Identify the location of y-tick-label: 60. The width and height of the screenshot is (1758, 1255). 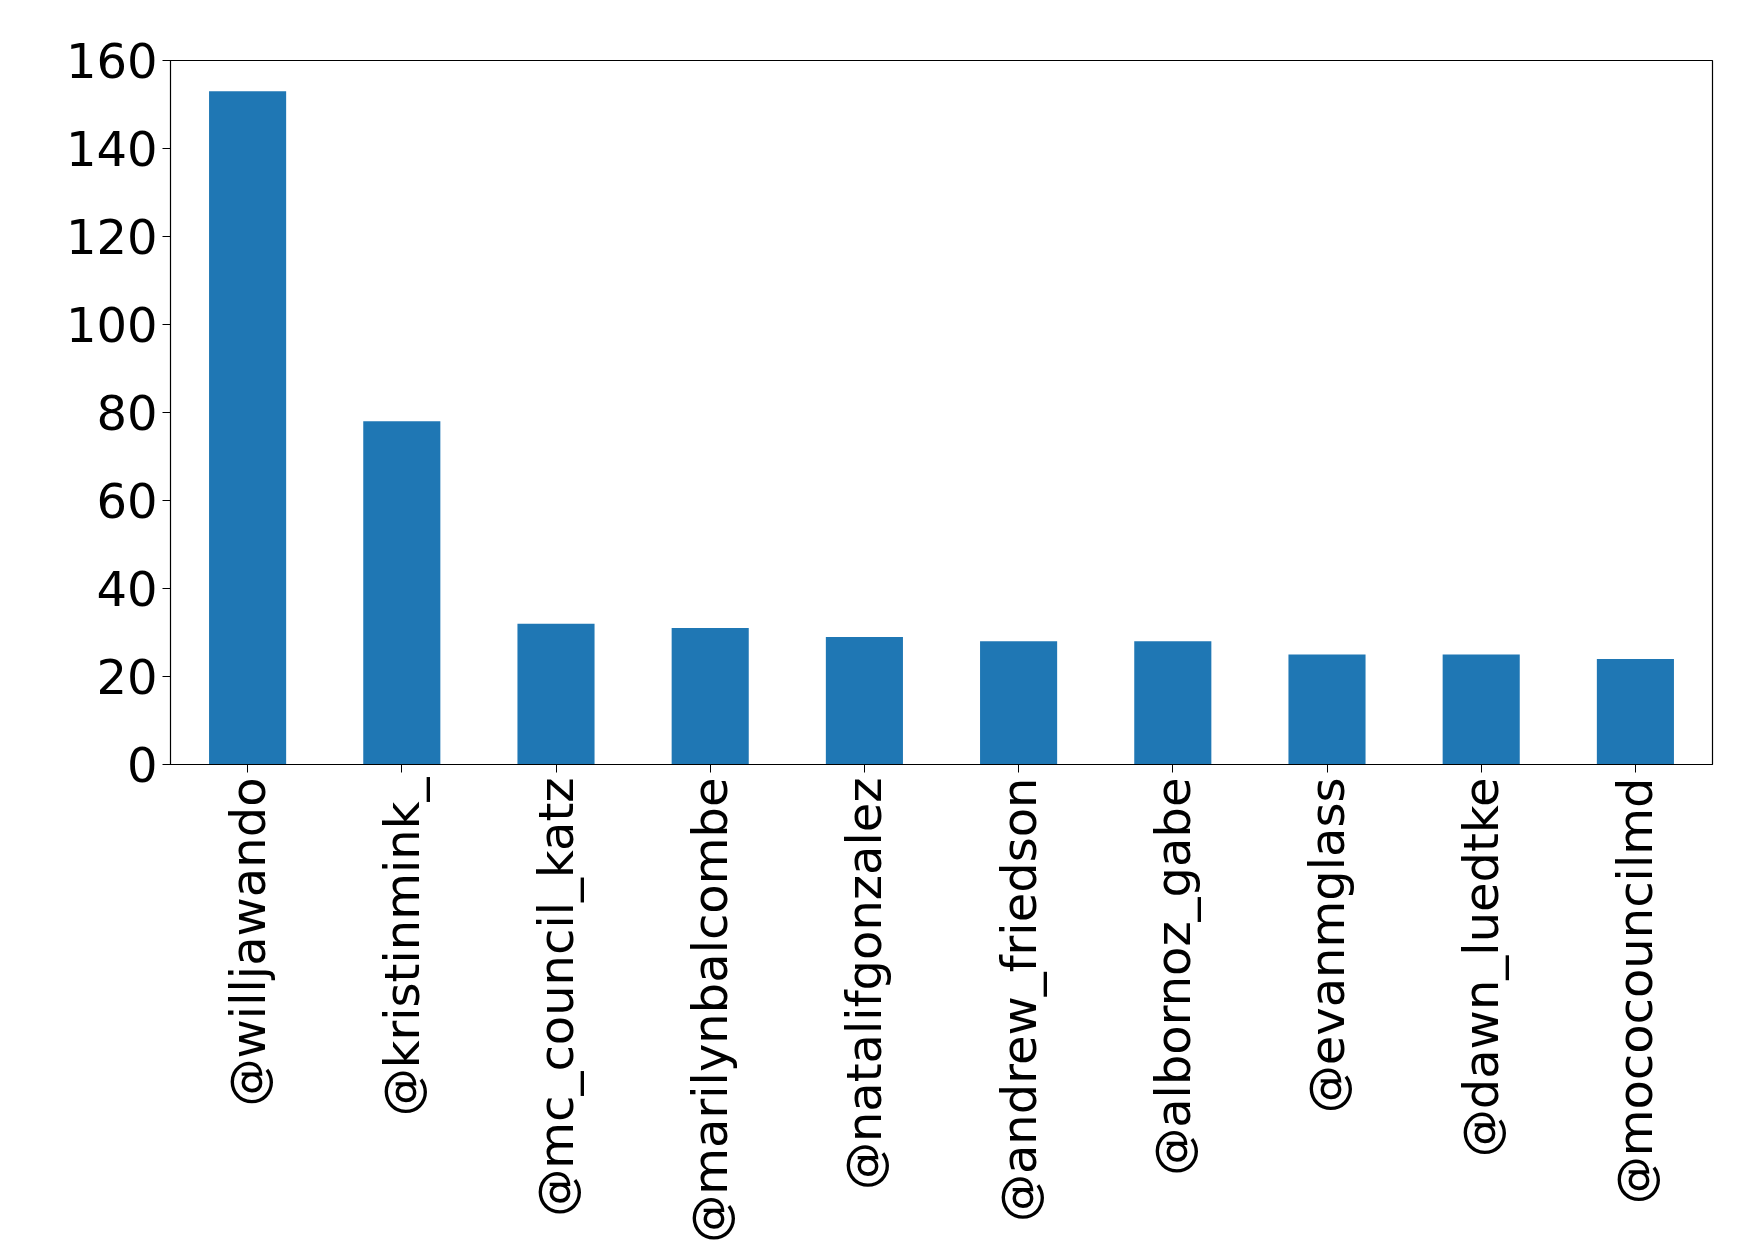
(127, 501).